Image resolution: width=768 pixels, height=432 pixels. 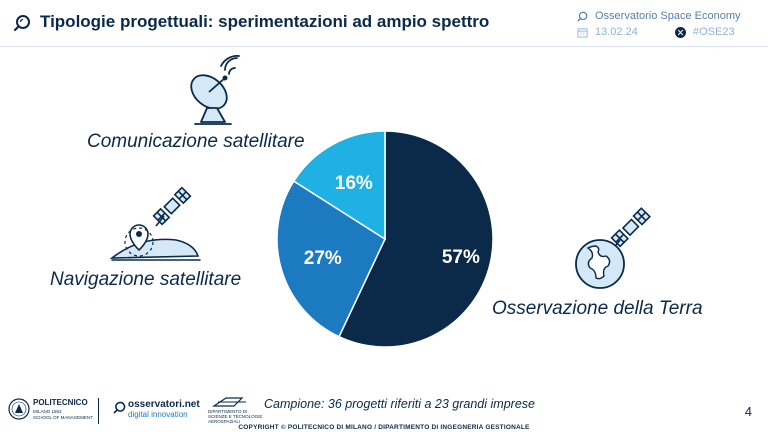 What do you see at coordinates (668, 16) in the screenshot?
I see `observatory-name: Osservatorio Space Economy` at bounding box center [668, 16].